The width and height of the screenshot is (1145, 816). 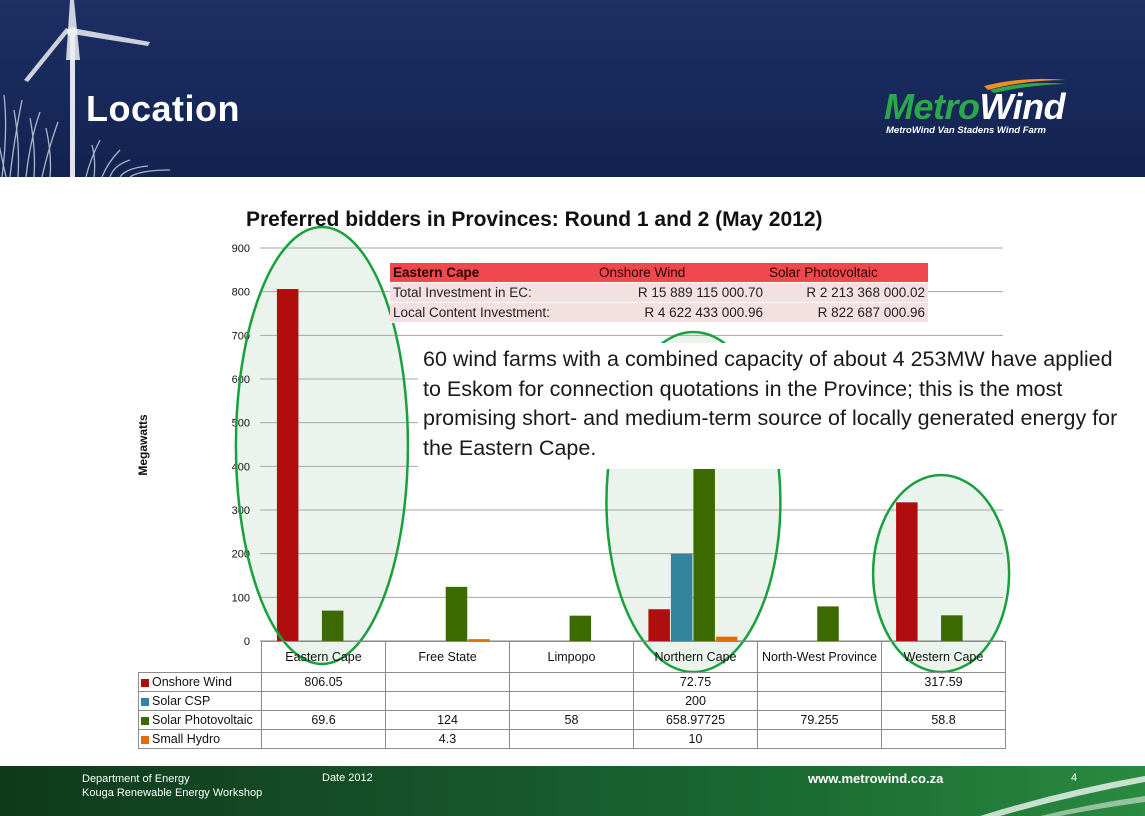 I want to click on value-cell: 4.3, so click(x=447, y=739).